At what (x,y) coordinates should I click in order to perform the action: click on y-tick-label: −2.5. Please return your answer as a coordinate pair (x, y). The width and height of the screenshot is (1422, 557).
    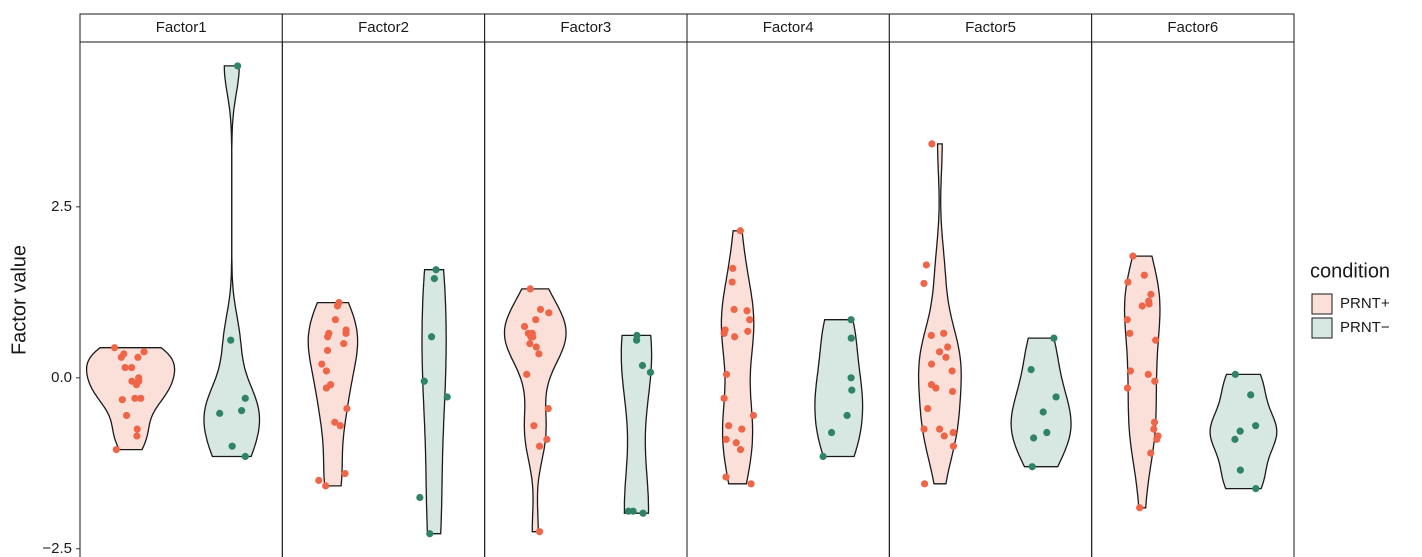
    Looking at the image, I should click on (57, 548).